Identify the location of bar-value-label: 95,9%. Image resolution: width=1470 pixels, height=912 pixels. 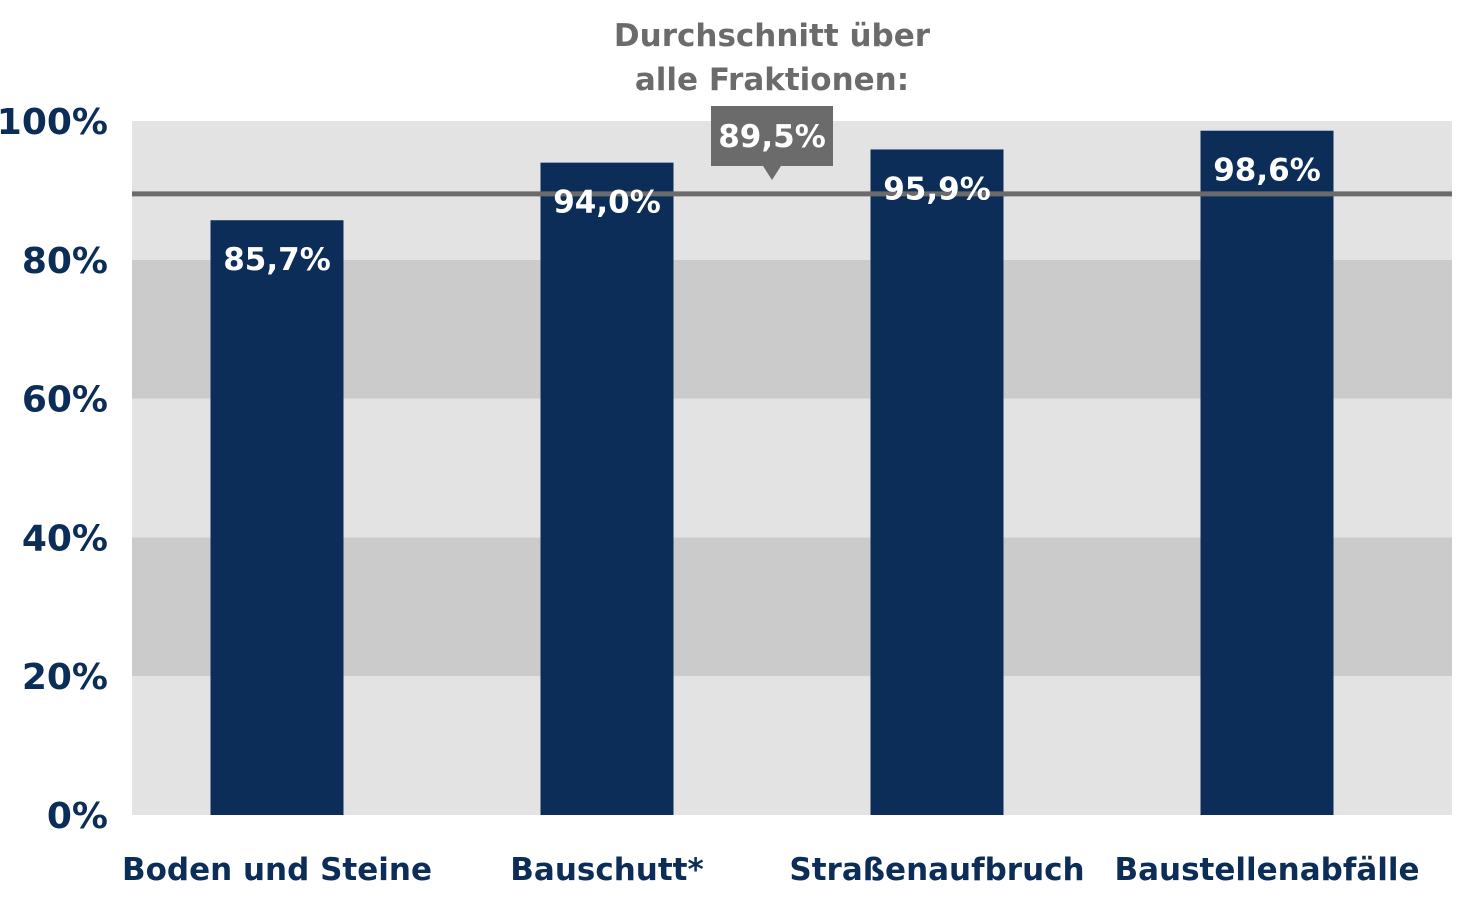
(937, 189).